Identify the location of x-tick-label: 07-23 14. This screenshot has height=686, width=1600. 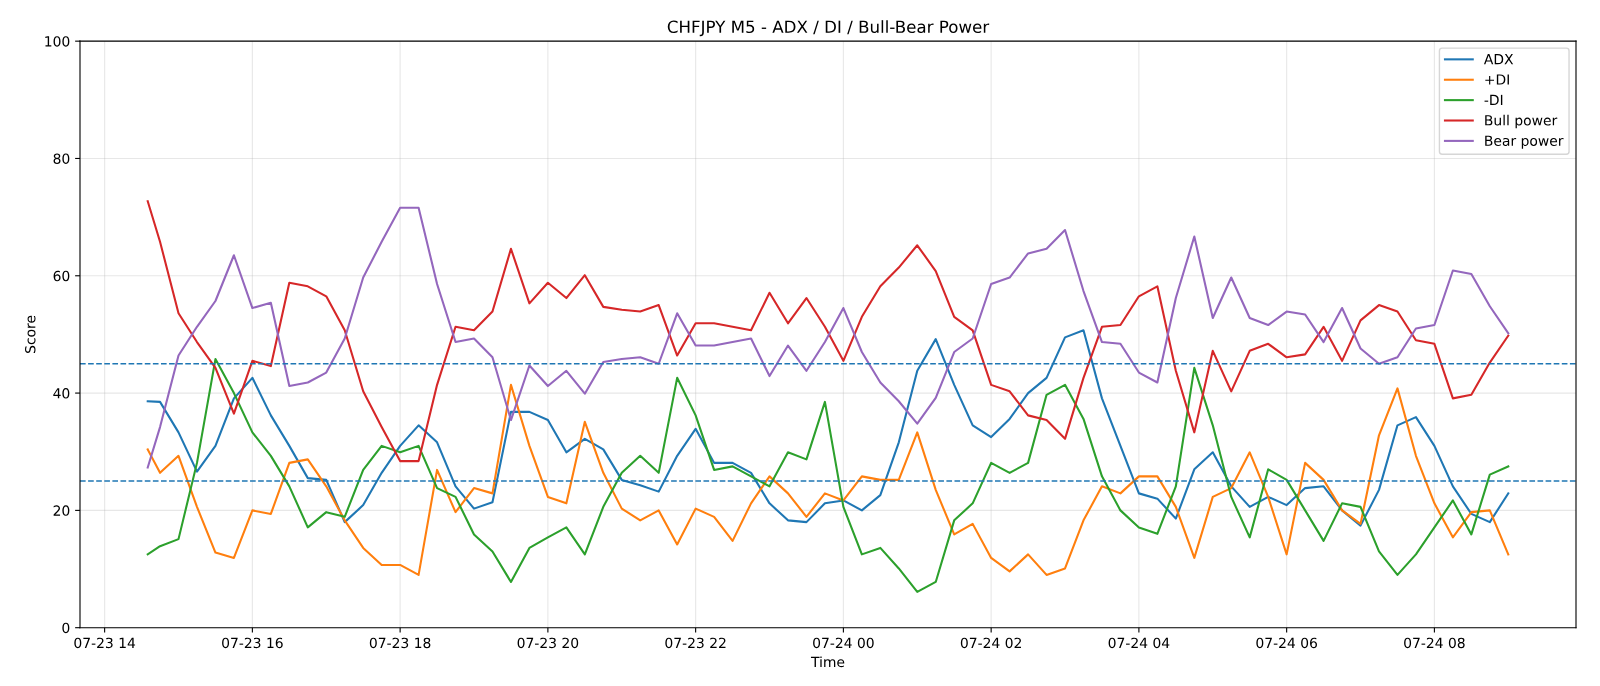
(105, 643).